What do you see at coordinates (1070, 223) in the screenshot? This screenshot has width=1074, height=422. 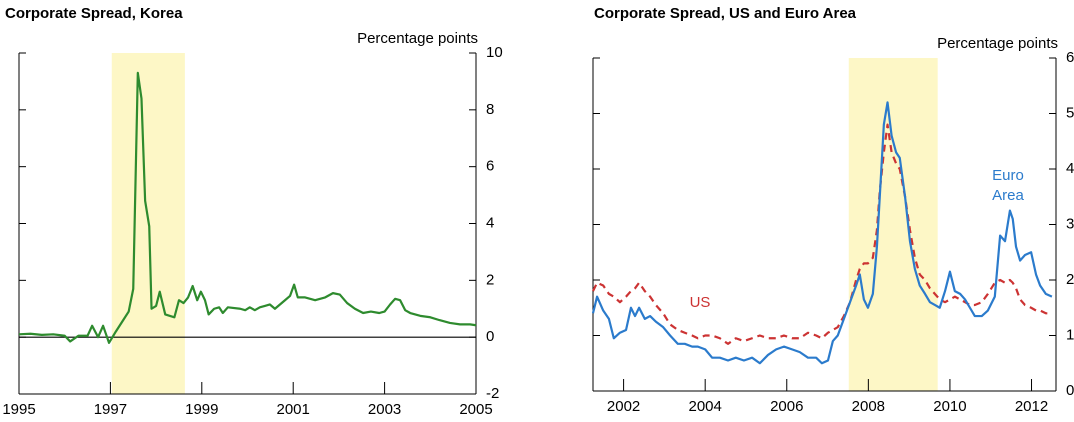 I see `y-tick-label: 3` at bounding box center [1070, 223].